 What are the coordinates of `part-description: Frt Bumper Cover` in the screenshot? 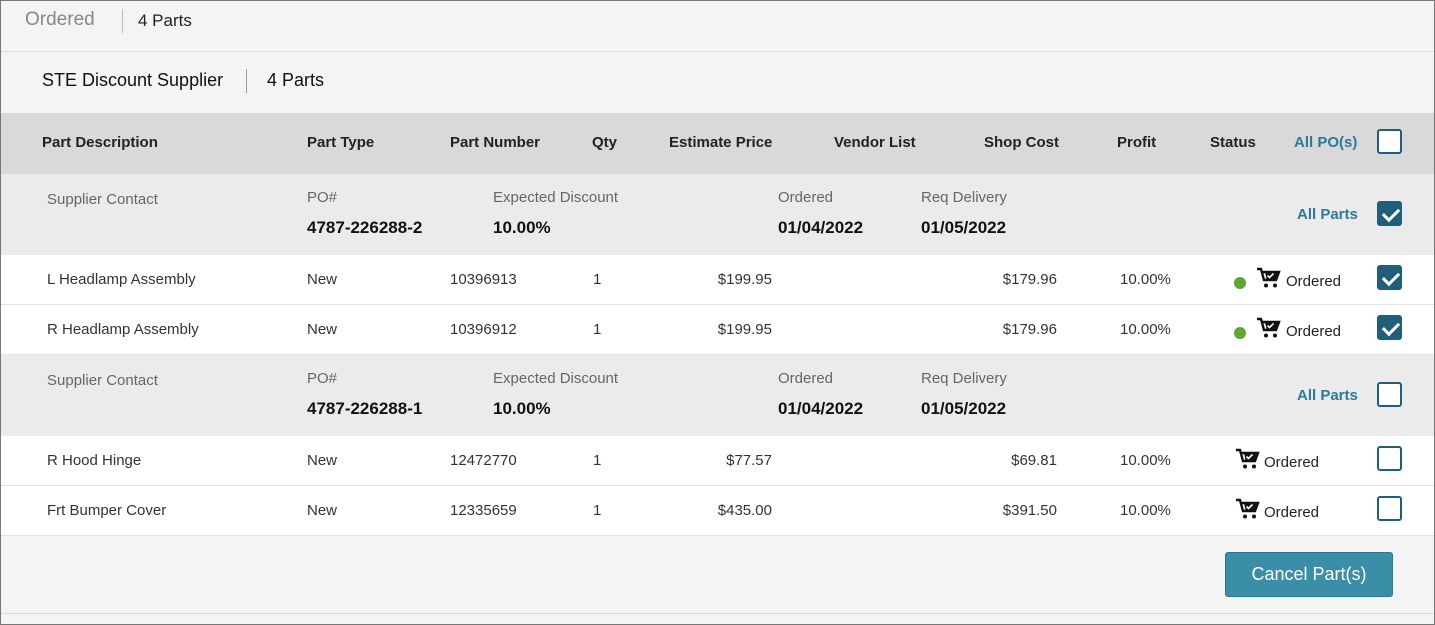 It's located at (107, 510).